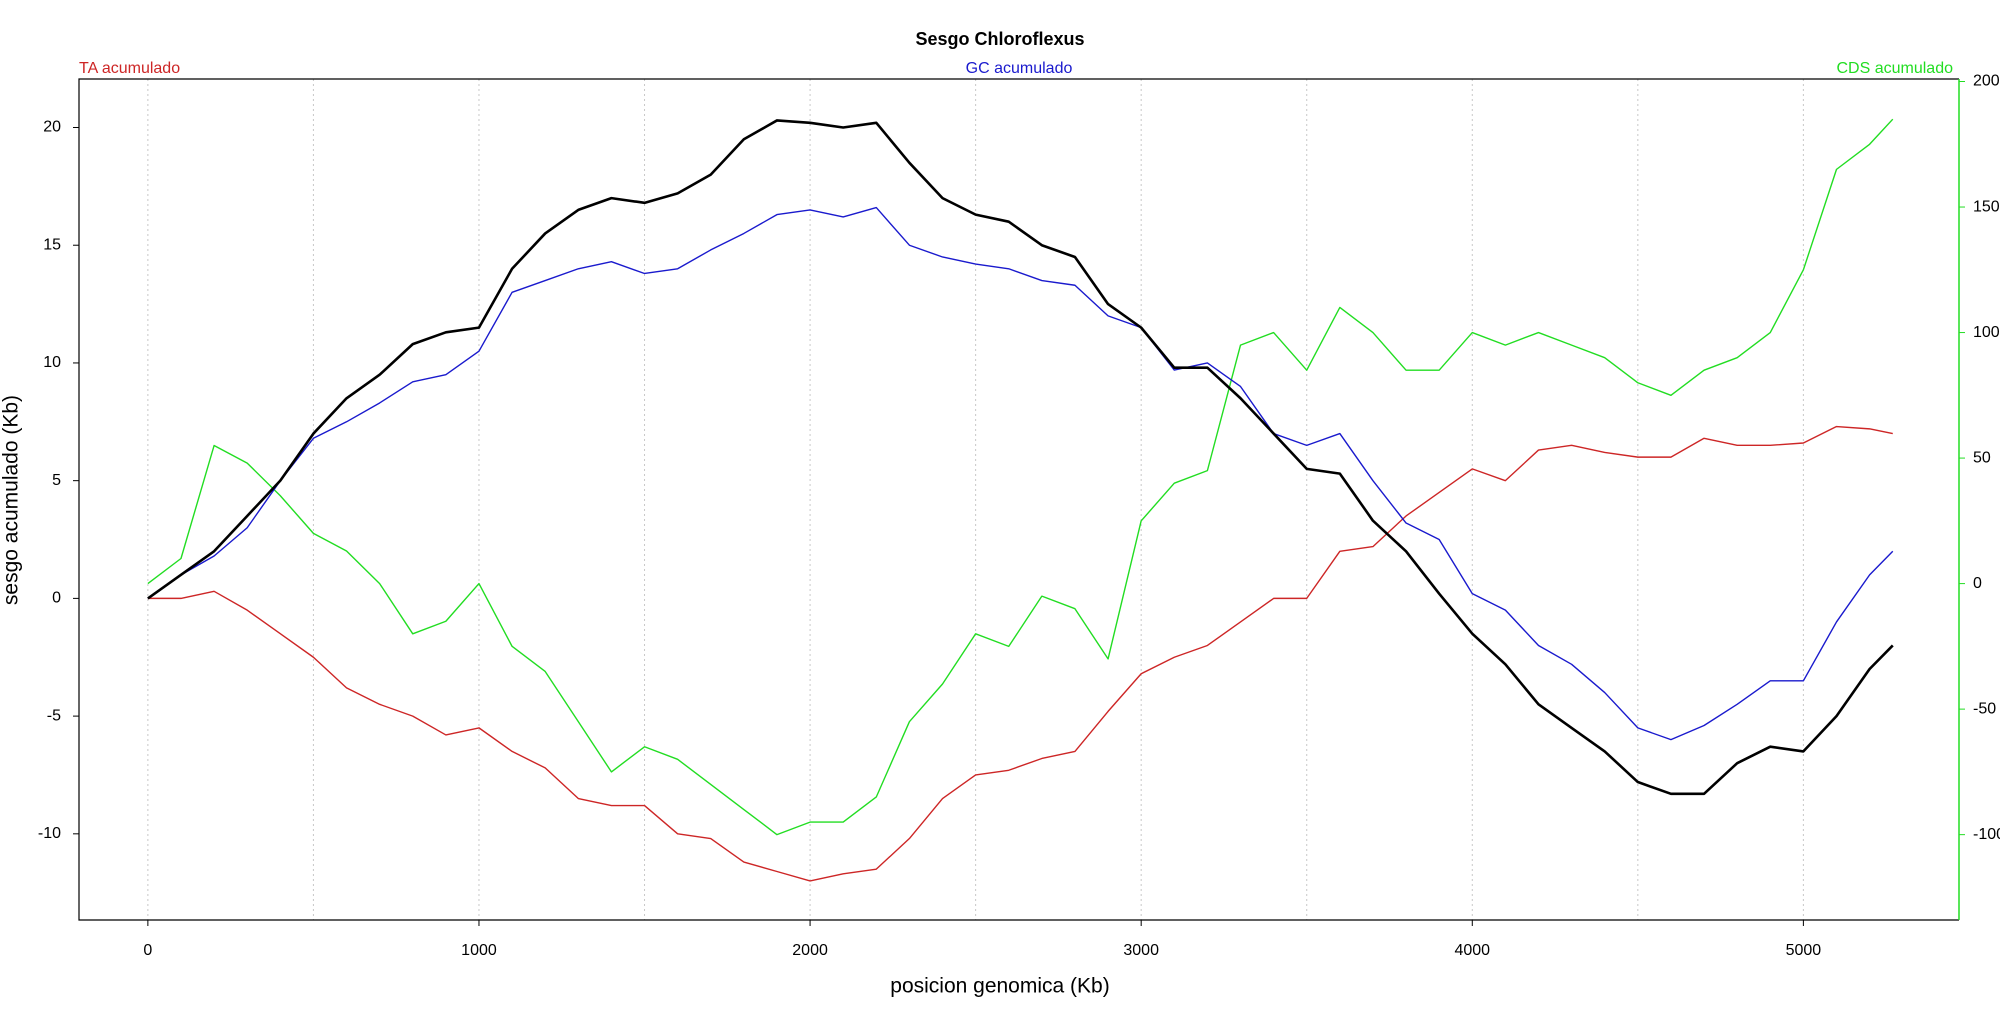 The width and height of the screenshot is (2000, 1019). I want to click on y2-tick-label: 150, so click(1986, 206).